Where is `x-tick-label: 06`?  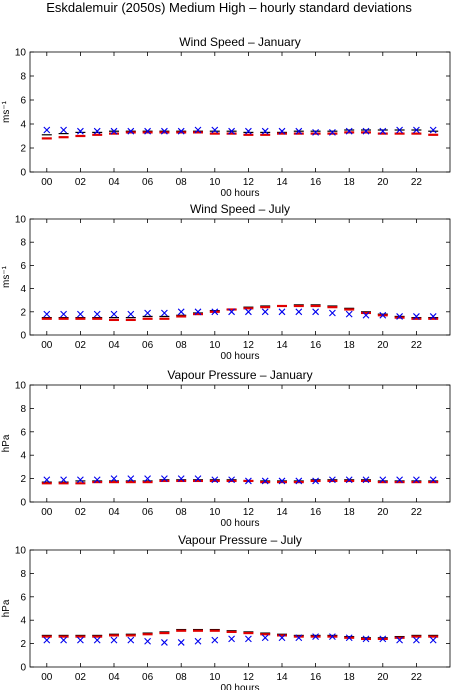
x-tick-label: 06 is located at coordinates (148, 677).